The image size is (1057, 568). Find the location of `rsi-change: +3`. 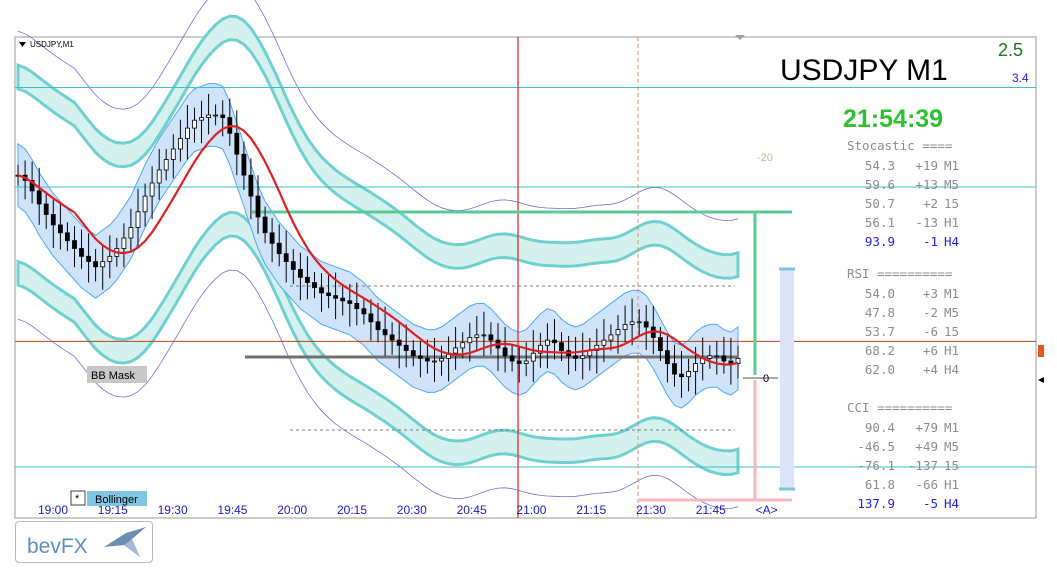

rsi-change: +3 is located at coordinates (930, 293).